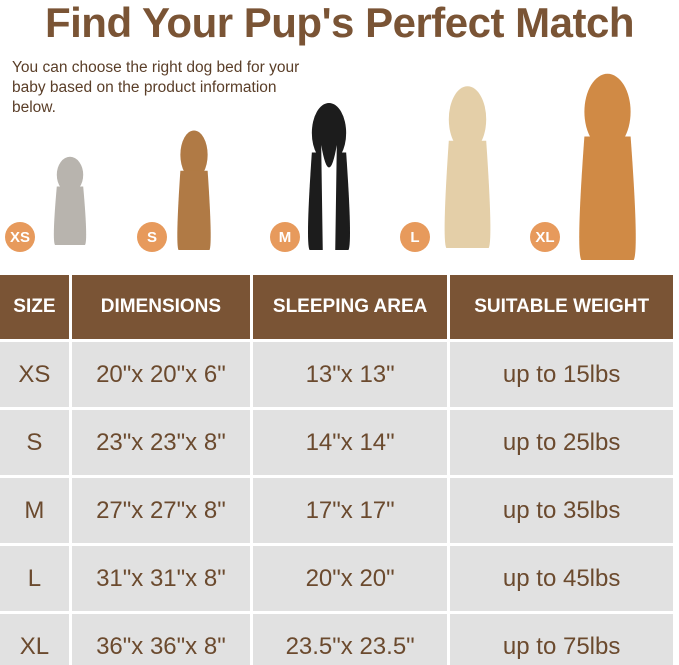 This screenshot has width=679, height=665. Describe the element at coordinates (329, 175) in the screenshot. I see `border-collie-image` at that location.